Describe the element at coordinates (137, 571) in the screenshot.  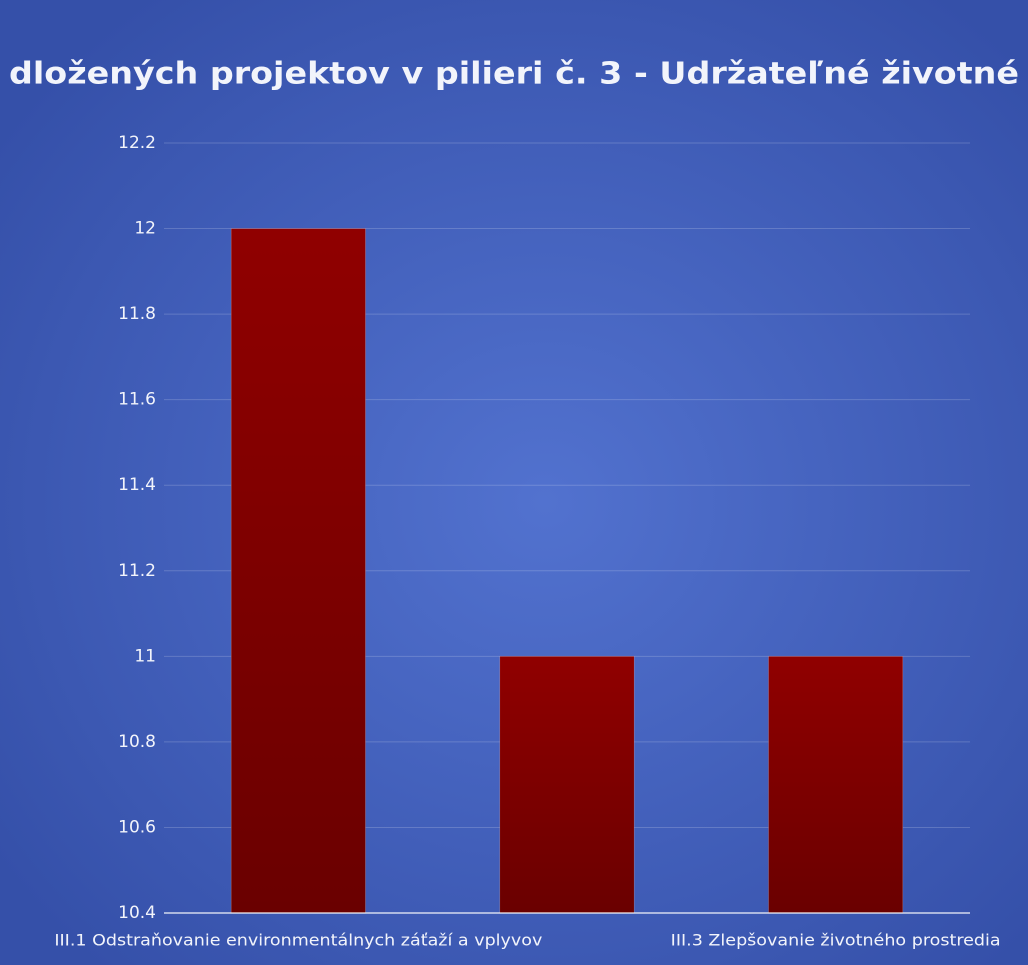
I see `y-tick-label: 11.2` at that location.